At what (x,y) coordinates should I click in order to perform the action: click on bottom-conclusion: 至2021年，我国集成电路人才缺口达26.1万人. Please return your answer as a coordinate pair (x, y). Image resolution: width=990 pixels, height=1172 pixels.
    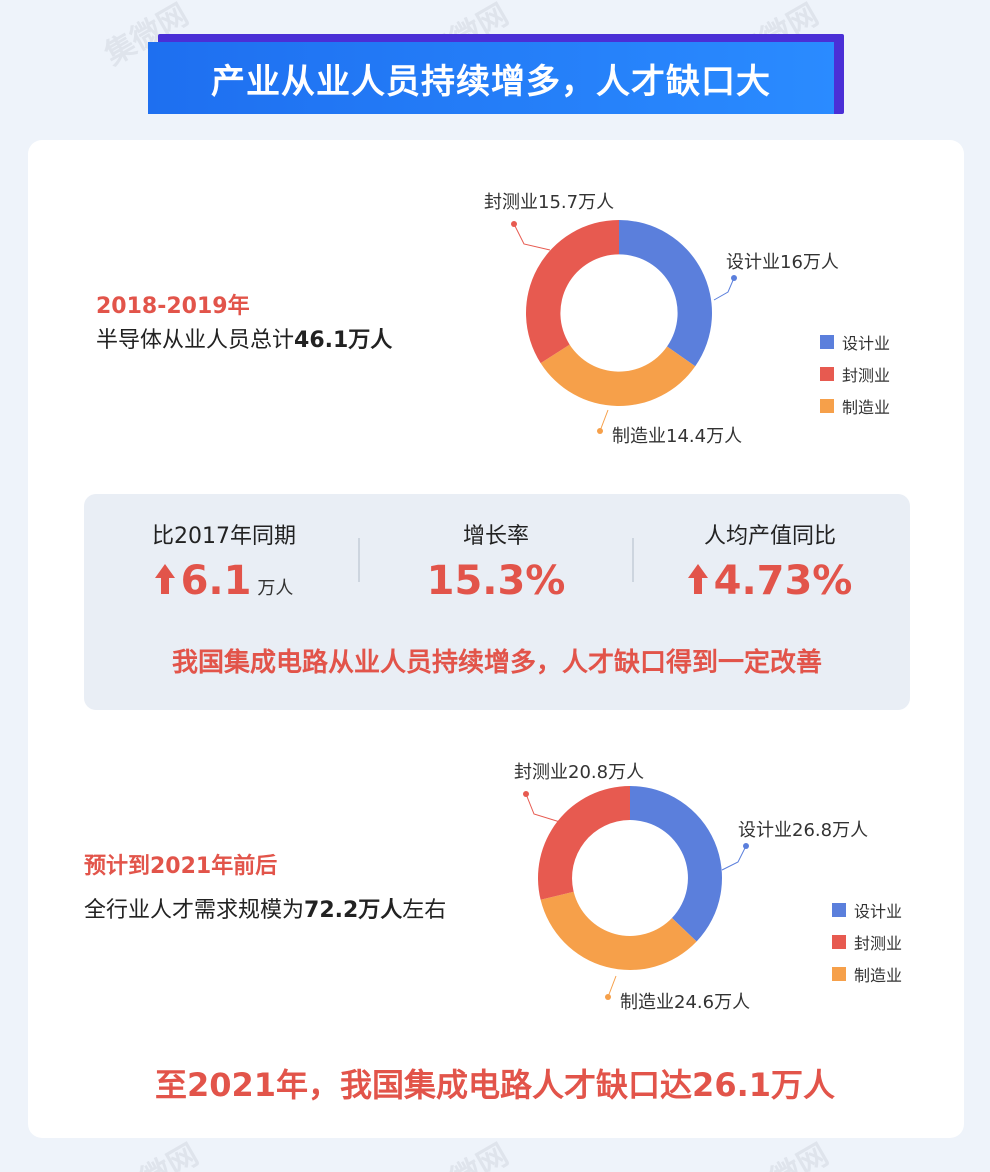
    Looking at the image, I should click on (495, 1085).